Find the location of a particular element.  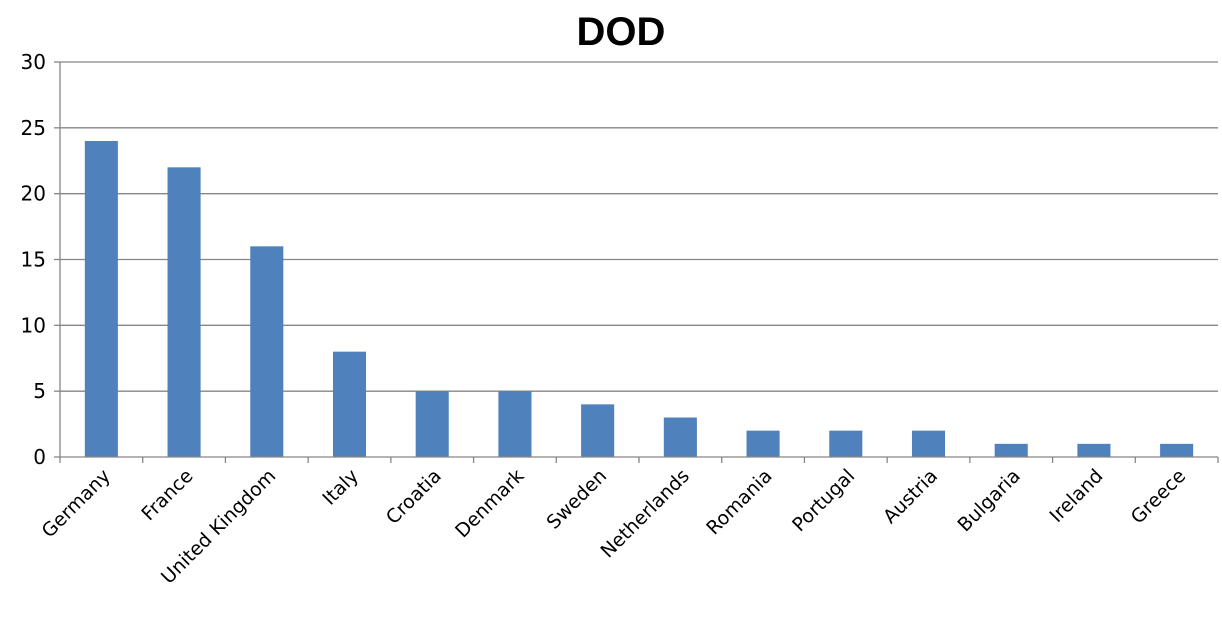

x-tick-label: Romania is located at coordinates (739, 502).